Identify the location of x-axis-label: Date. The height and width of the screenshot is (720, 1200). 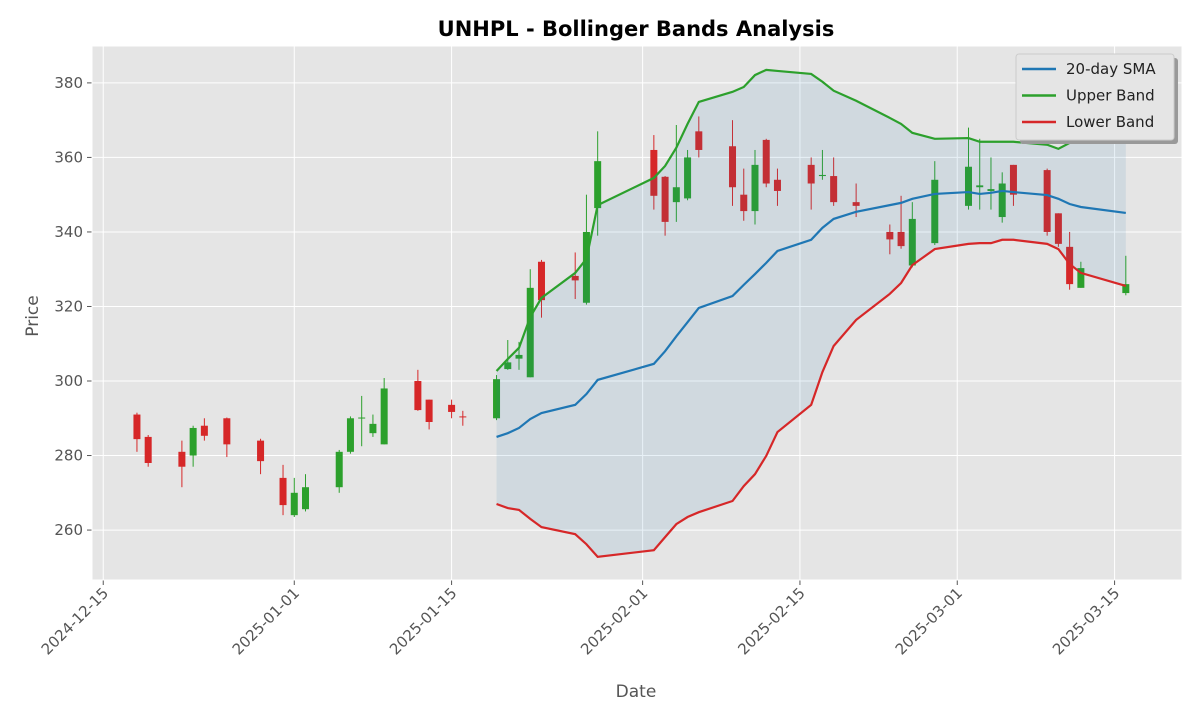
(636, 692).